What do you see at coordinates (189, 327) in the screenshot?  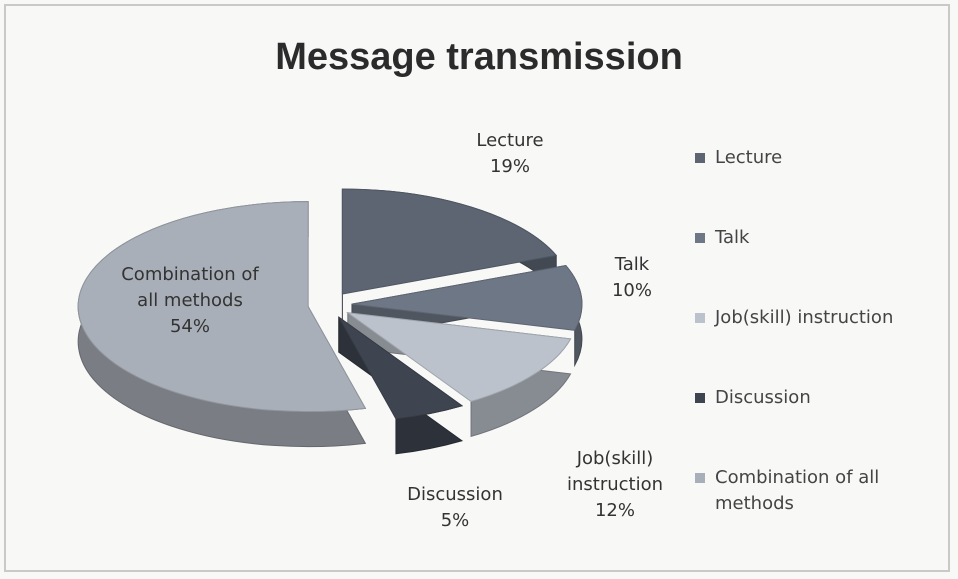 I see `data-label-value: 54%` at bounding box center [189, 327].